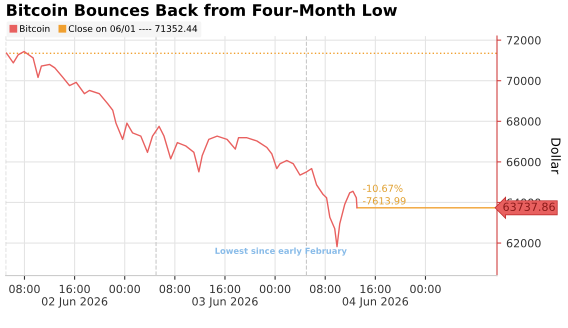 This screenshot has width=568, height=328. I want to click on y-tick-label: 66000, so click(523, 162).